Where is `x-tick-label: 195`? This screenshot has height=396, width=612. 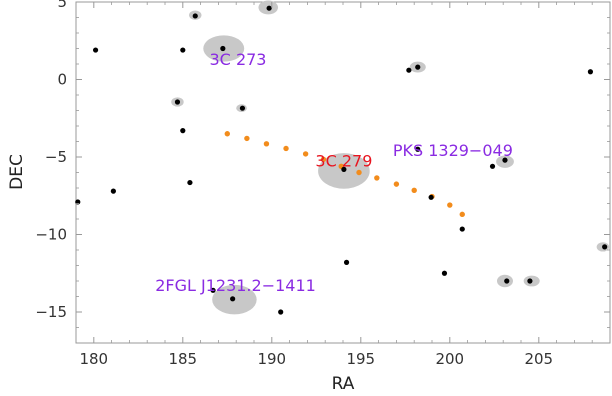 x-tick-label: 195 is located at coordinates (360, 359).